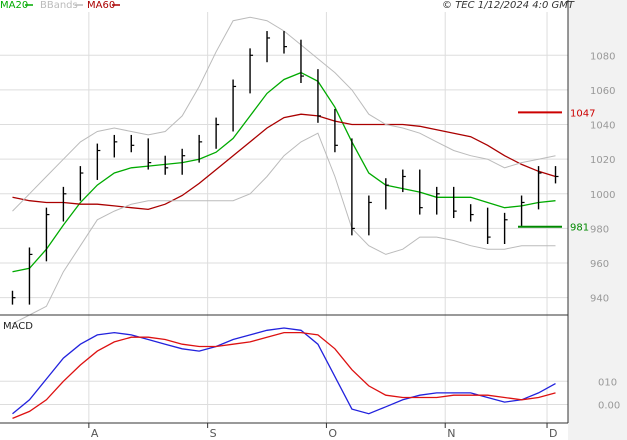 The width and height of the screenshot is (627, 440). I want to click on legend: MA20 BBands MA60, so click(60, 5).